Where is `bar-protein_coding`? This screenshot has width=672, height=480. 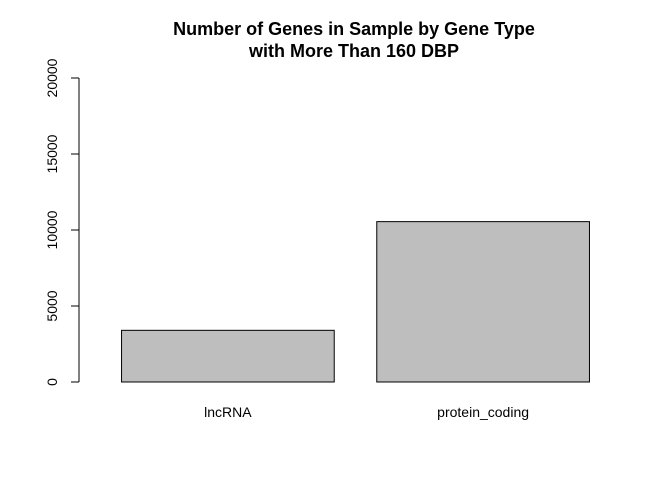 bar-protein_coding is located at coordinates (483, 302).